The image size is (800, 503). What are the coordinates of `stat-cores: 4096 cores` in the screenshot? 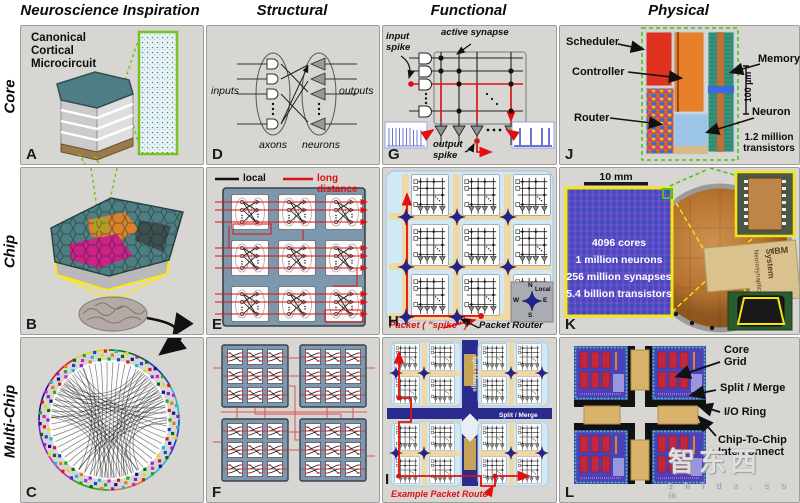 It's located at (619, 243).